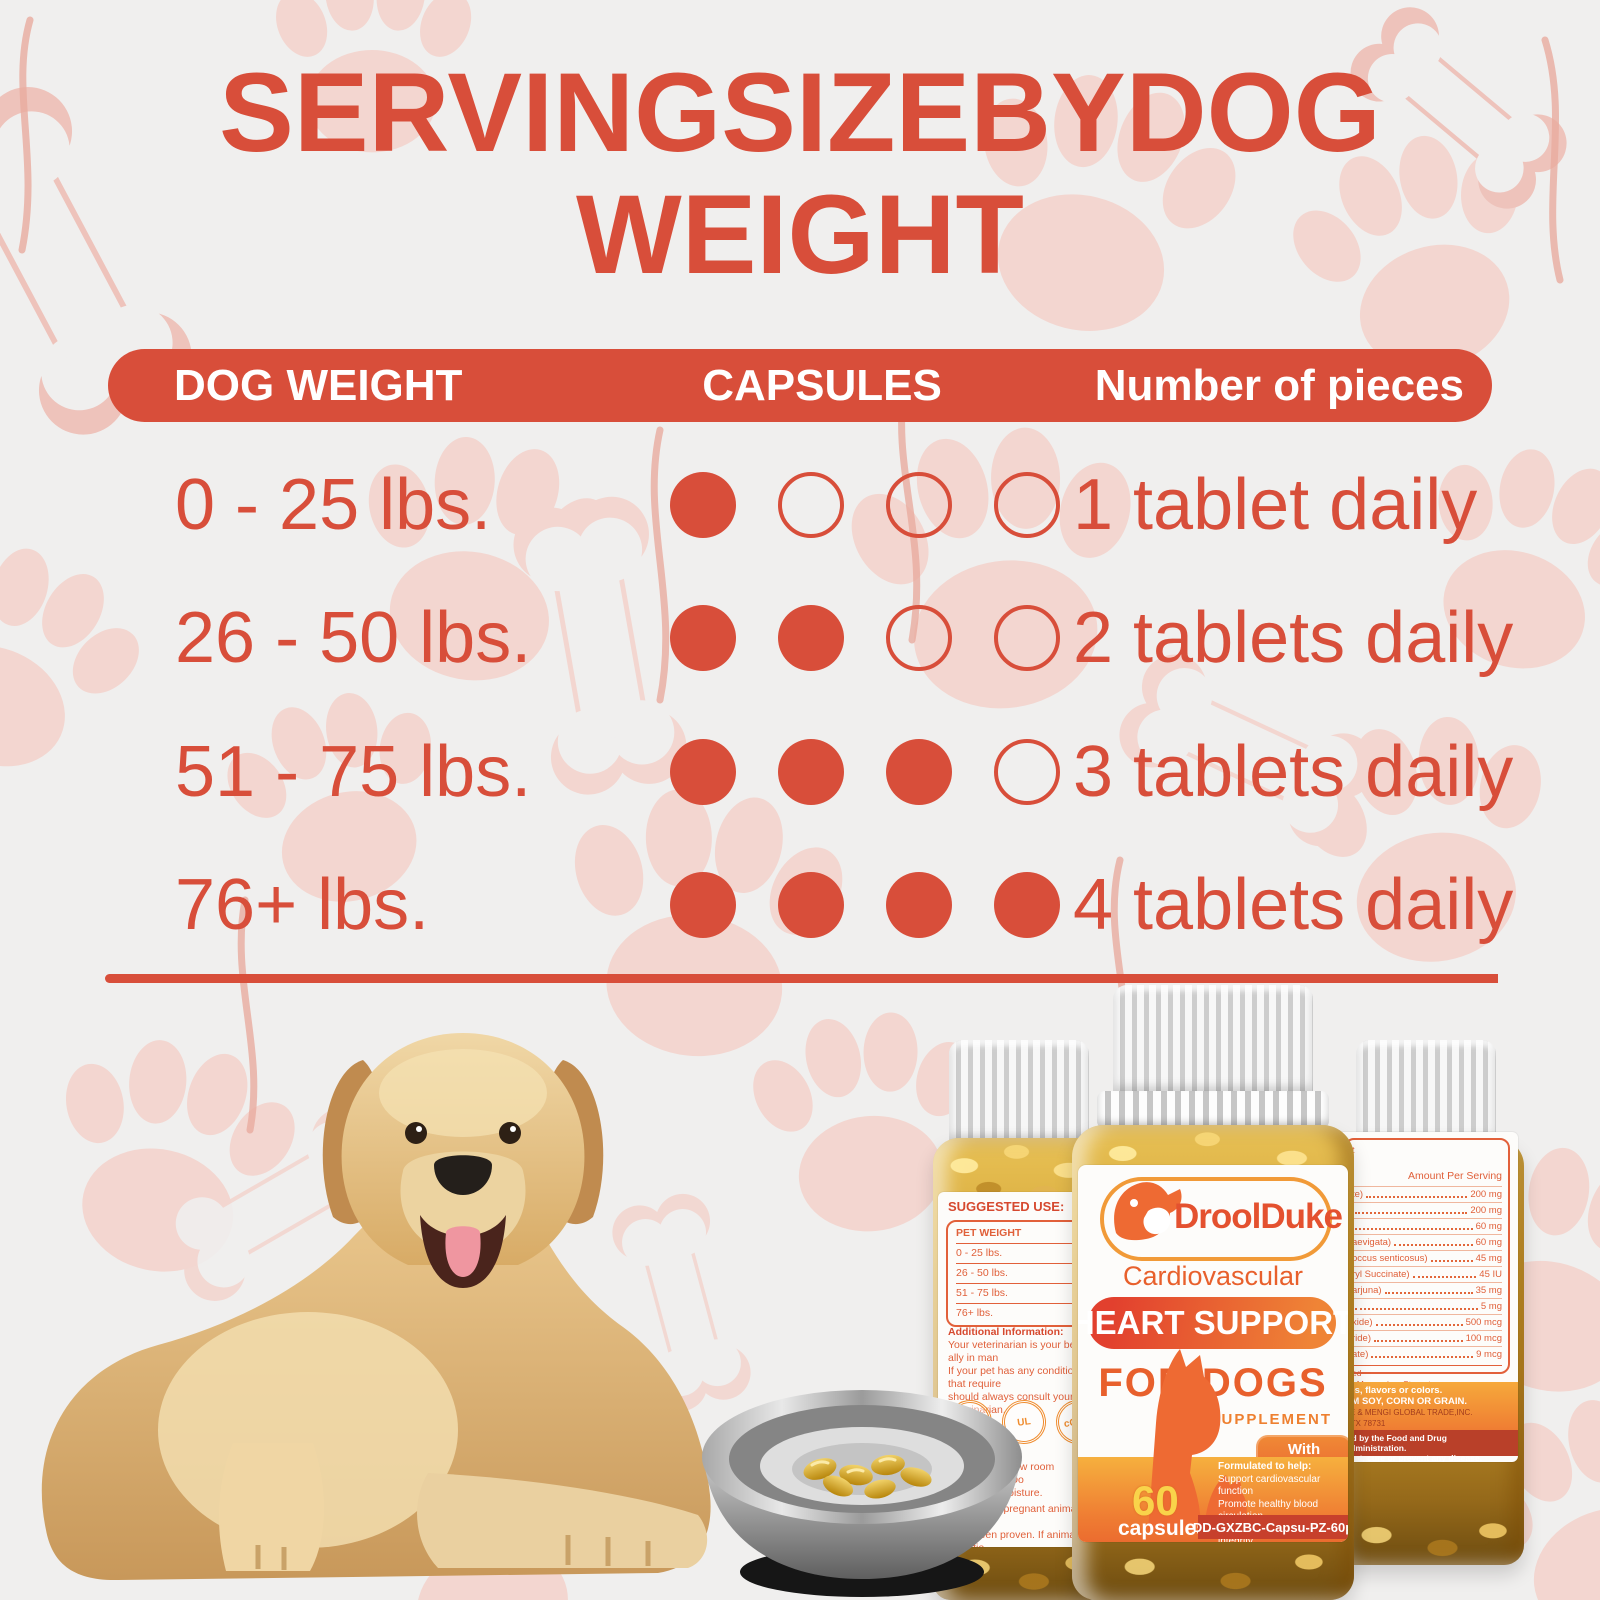 This screenshot has height=1600, width=1600. I want to click on ingredient-name: te), so click(1358, 1194).